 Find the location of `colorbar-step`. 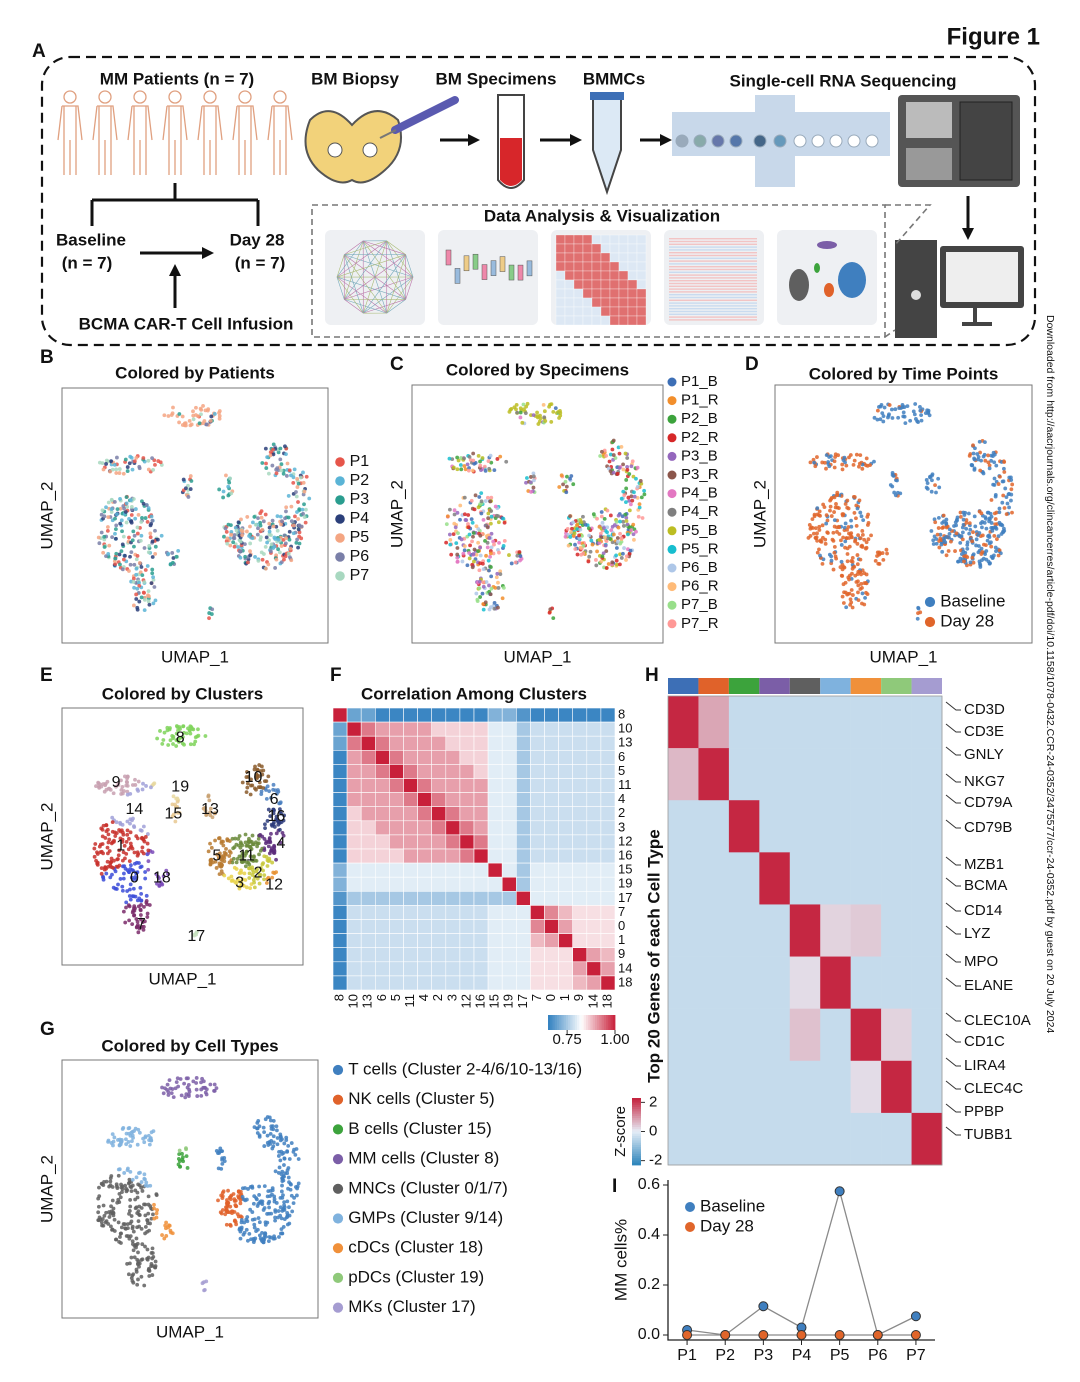

colorbar-step is located at coordinates (636, 1113).